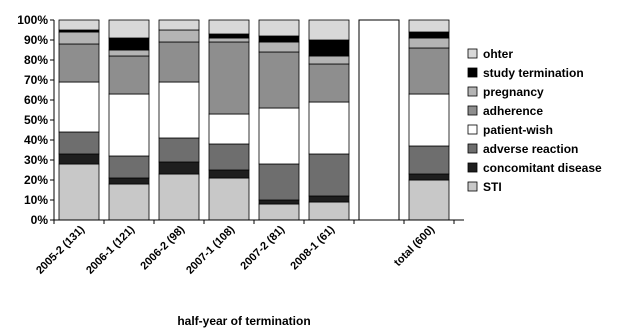  What do you see at coordinates (36, 80) in the screenshot?
I see `y-tick-label: 70%` at bounding box center [36, 80].